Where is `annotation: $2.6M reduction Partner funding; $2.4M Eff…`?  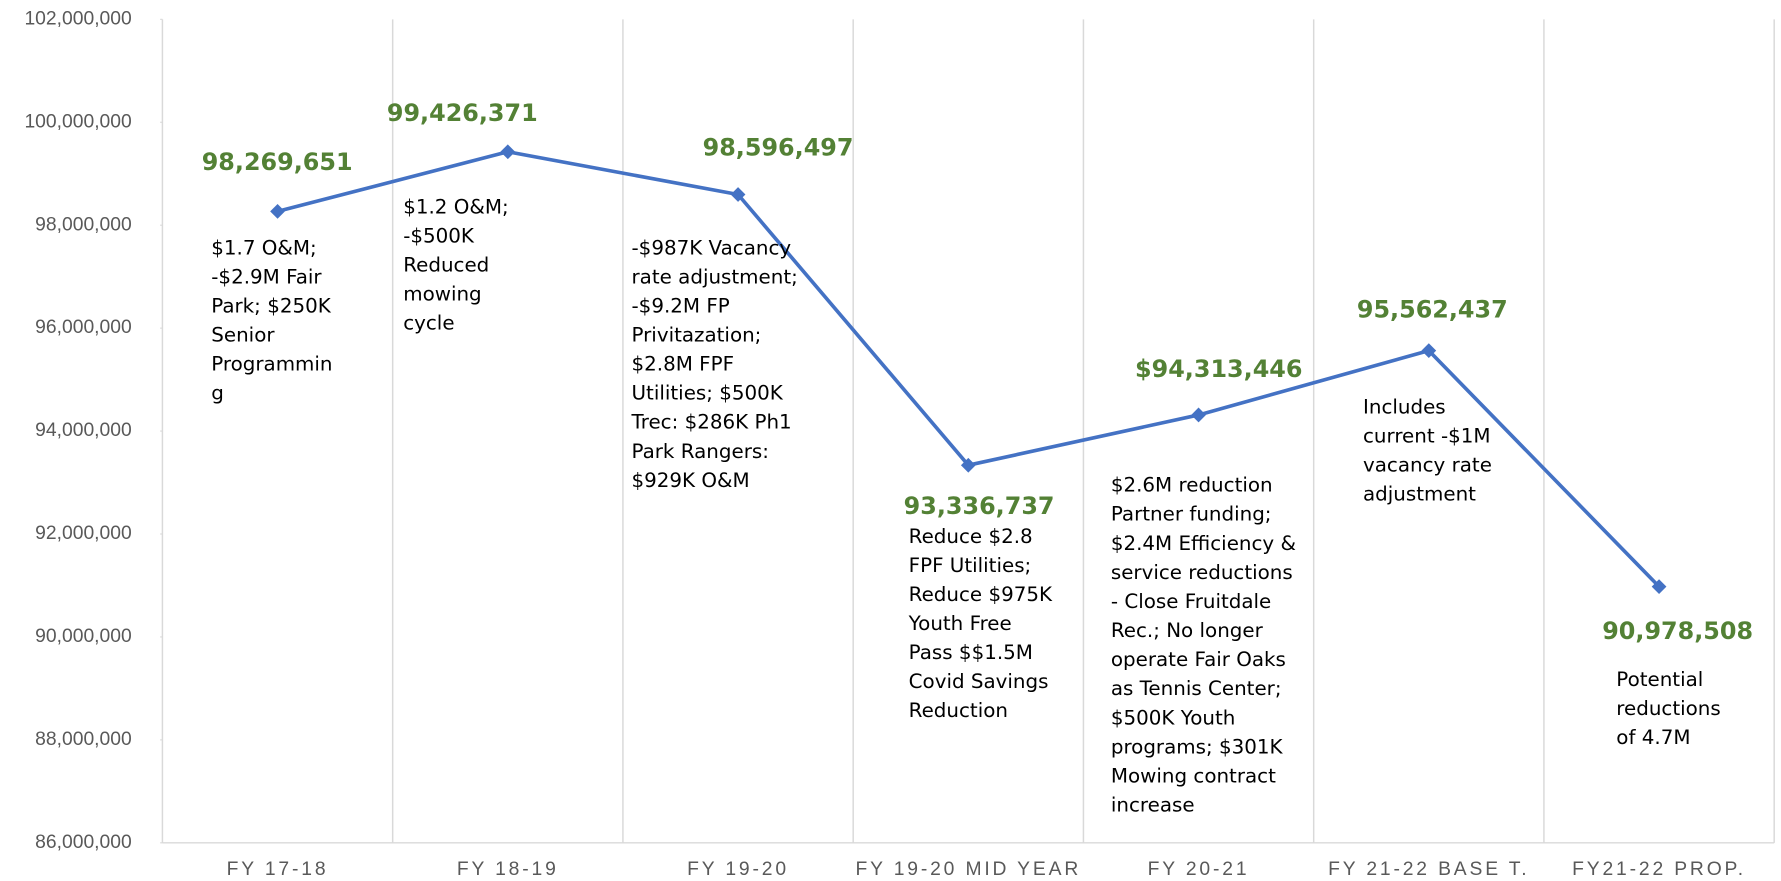 annotation: $2.6M reduction Partner funding; $2.4M Eff… is located at coordinates (1203, 645).